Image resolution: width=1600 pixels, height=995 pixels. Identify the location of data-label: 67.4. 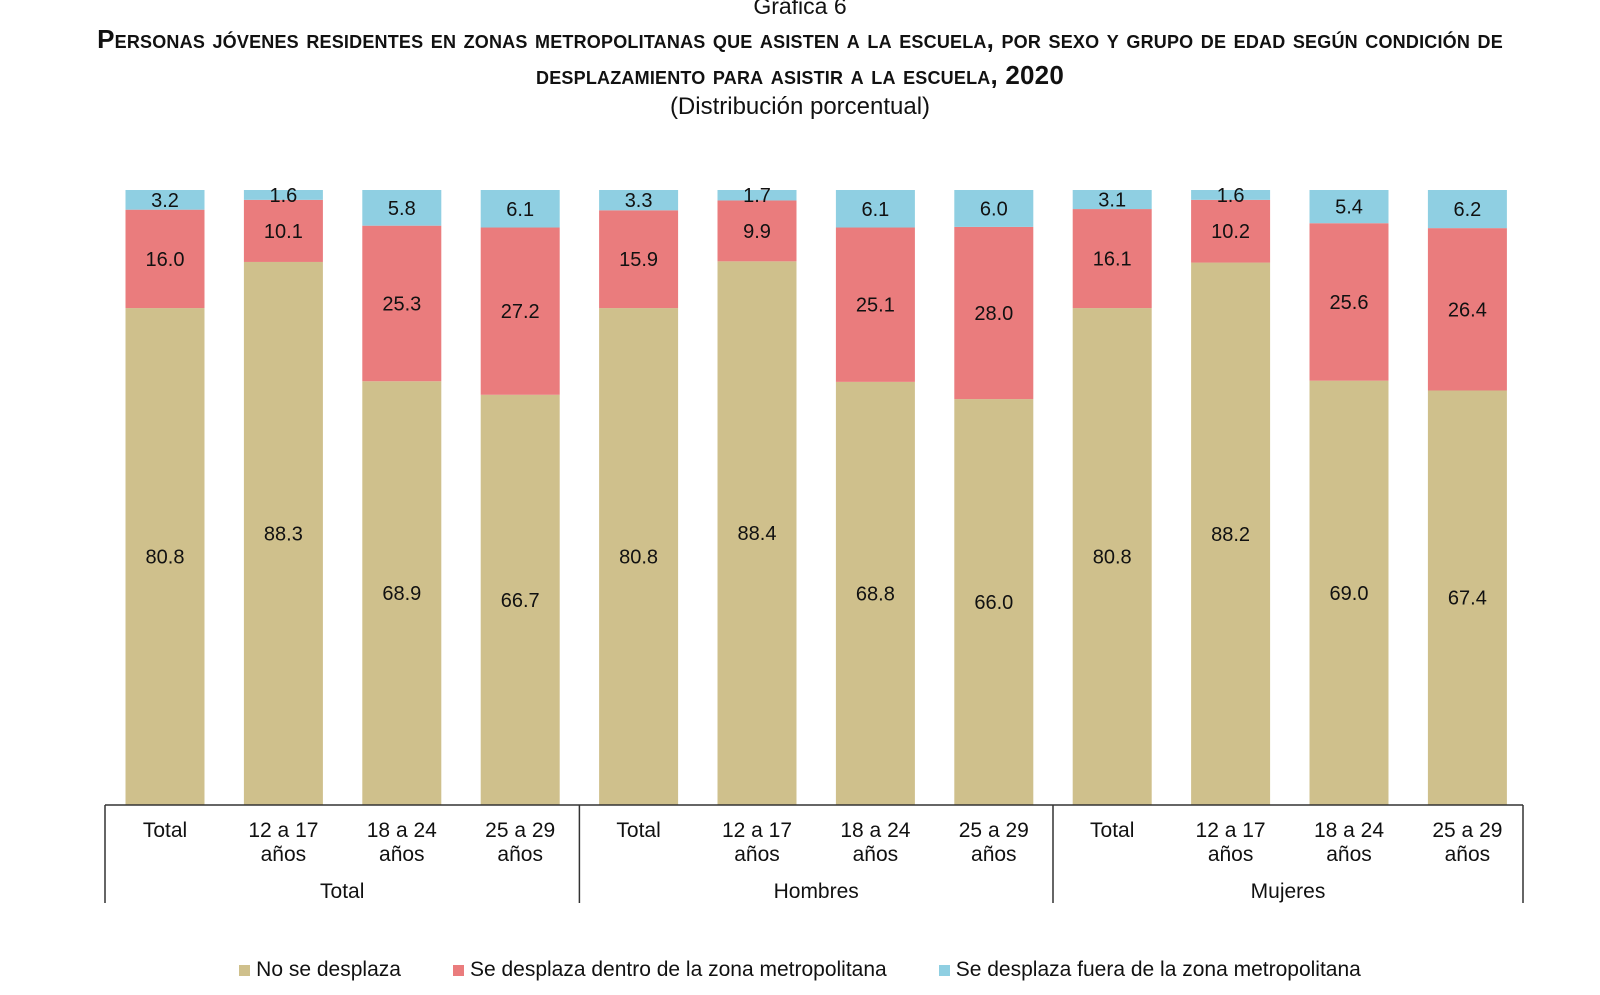
(1467, 599).